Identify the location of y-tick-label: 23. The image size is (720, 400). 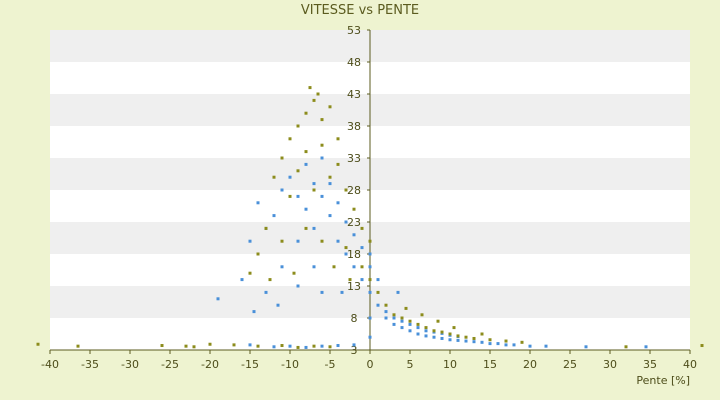
(354, 222).